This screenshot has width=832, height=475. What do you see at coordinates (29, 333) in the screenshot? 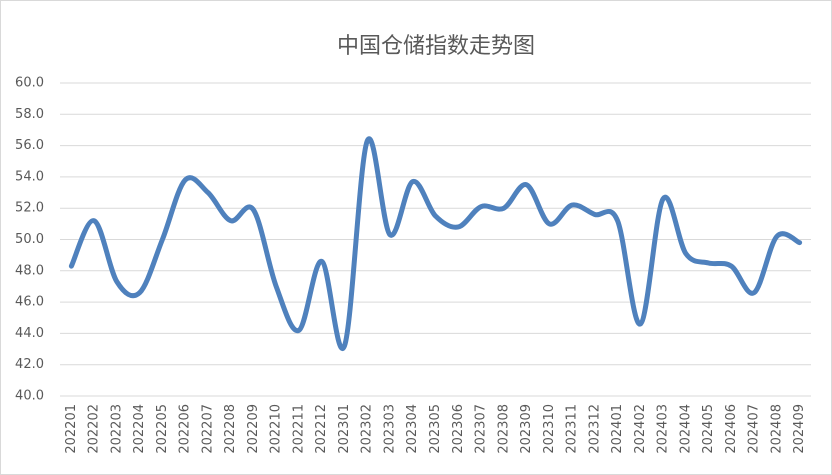
I see `y-tick-label: 44.0` at bounding box center [29, 333].